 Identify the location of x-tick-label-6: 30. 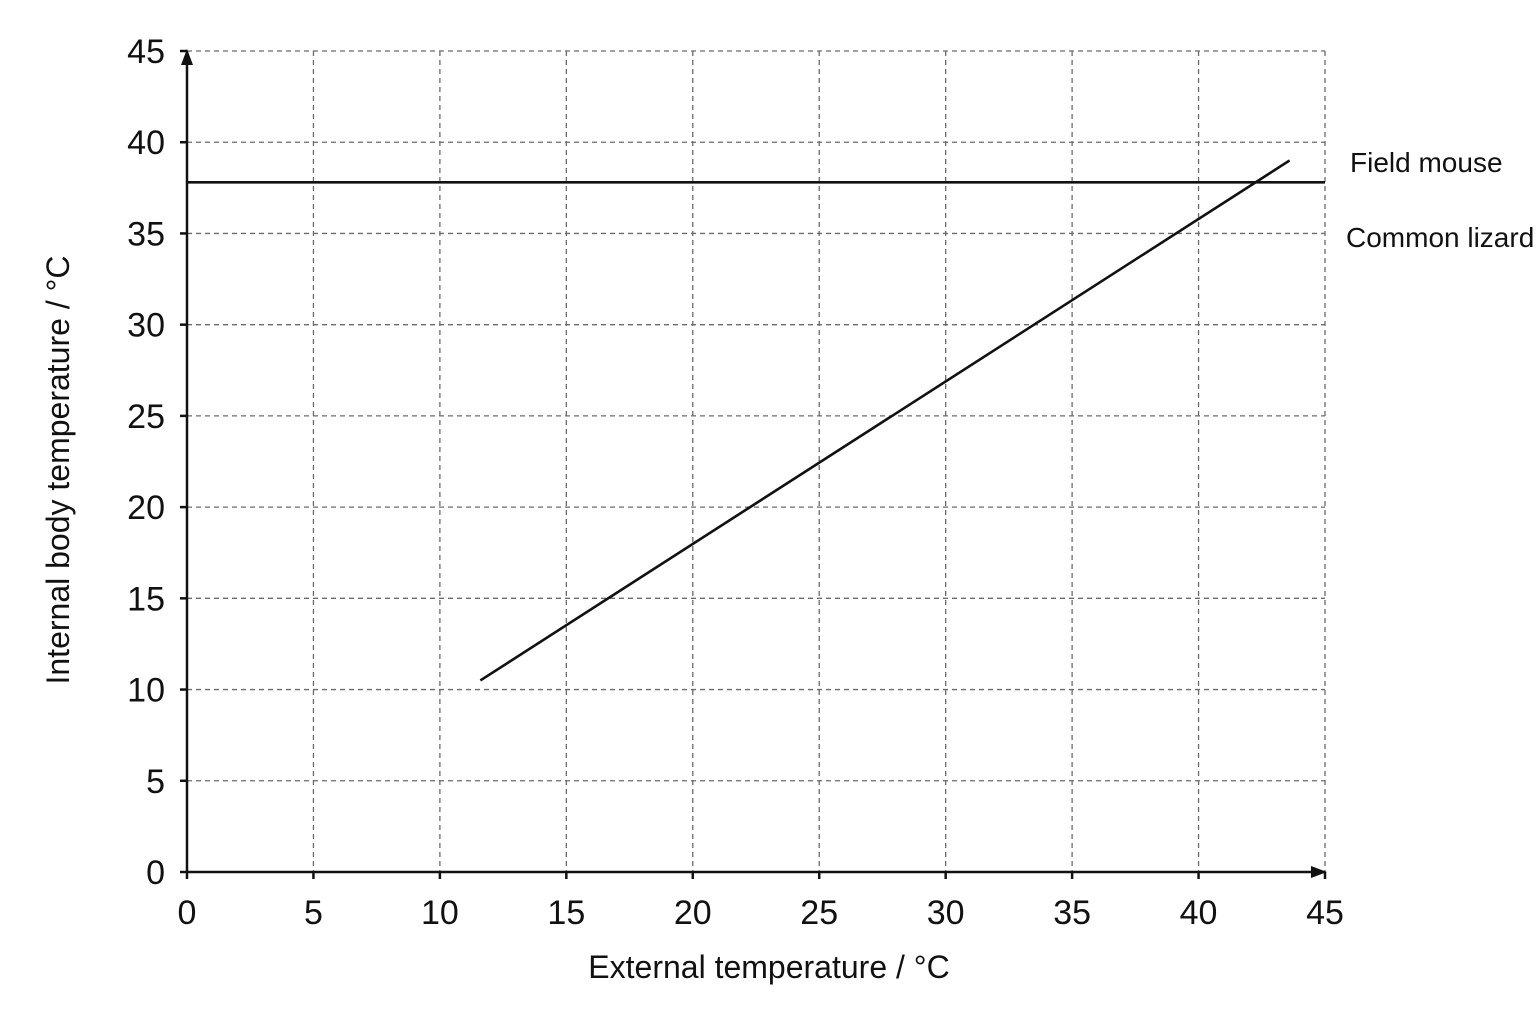
(946, 913).